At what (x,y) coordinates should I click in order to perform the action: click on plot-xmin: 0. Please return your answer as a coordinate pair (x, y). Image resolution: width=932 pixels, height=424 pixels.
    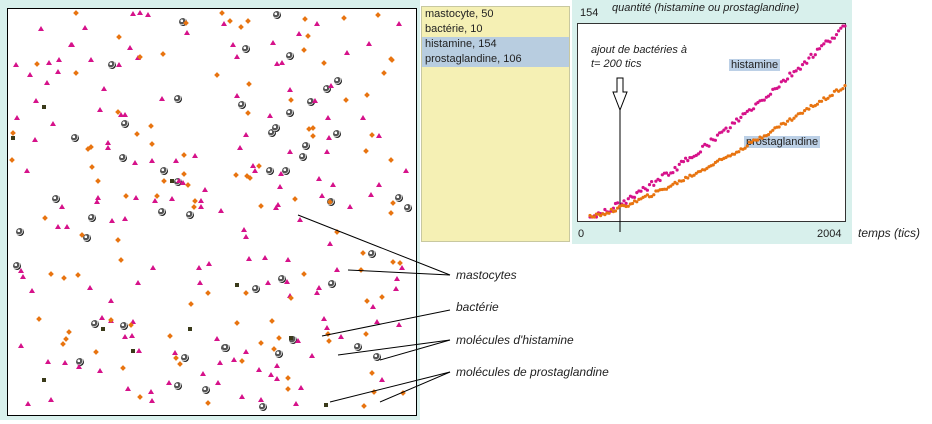
    Looking at the image, I should click on (581, 234).